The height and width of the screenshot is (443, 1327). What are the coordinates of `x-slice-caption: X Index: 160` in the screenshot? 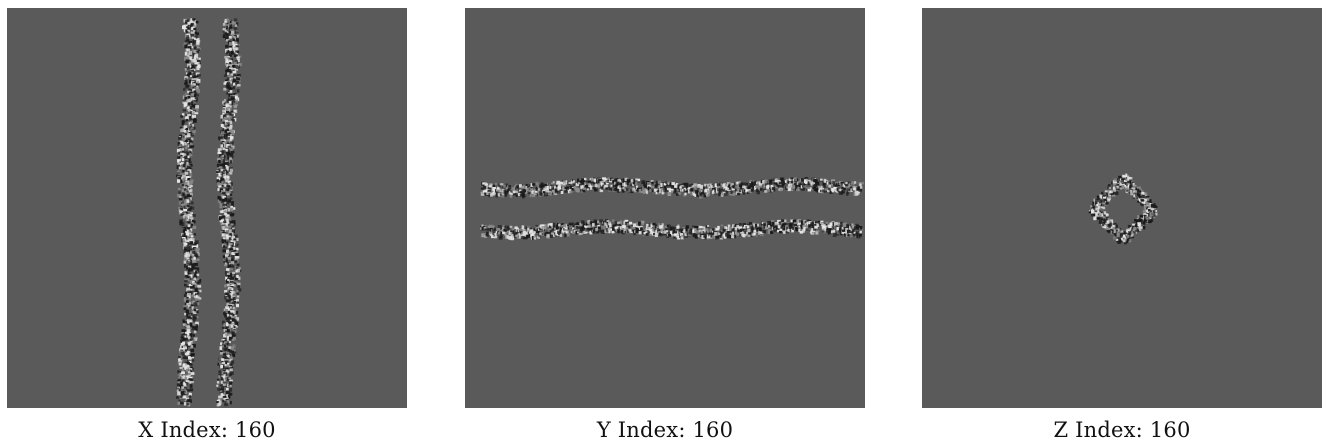 It's located at (207, 430).